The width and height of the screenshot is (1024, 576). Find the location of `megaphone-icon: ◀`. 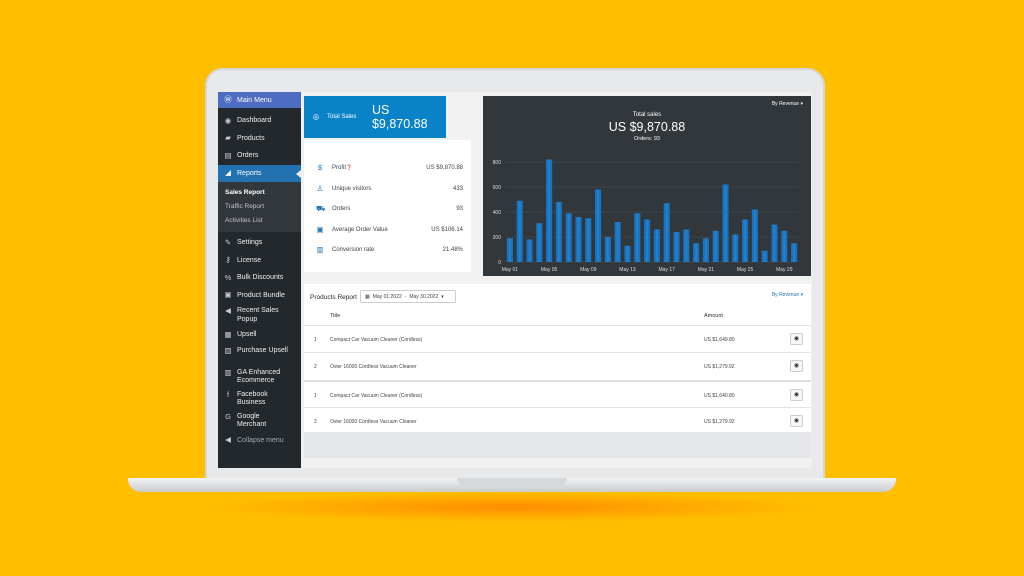

megaphone-icon: ◀ is located at coordinates (228, 310).